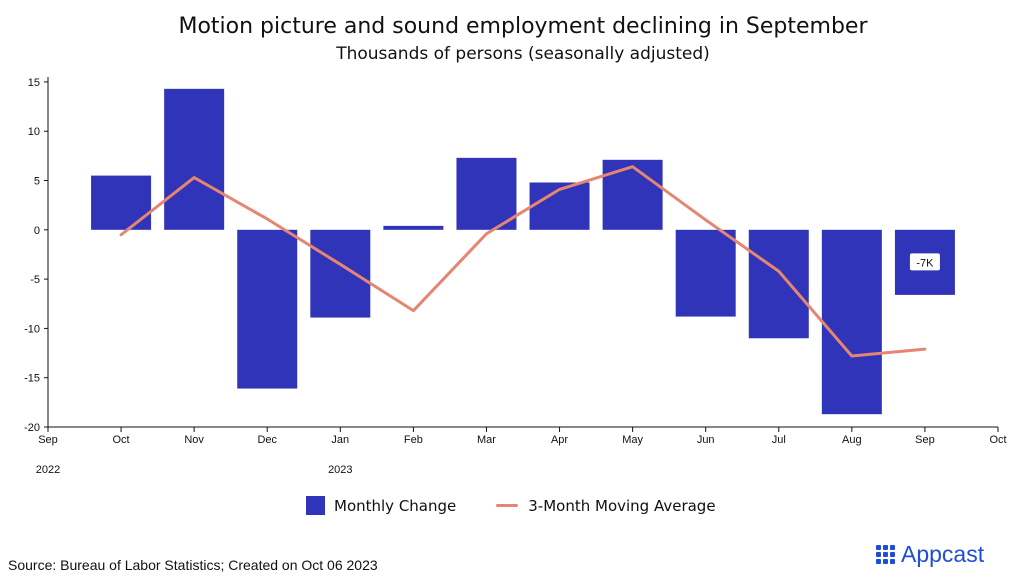  I want to click on annotation-box, so click(924, 262).